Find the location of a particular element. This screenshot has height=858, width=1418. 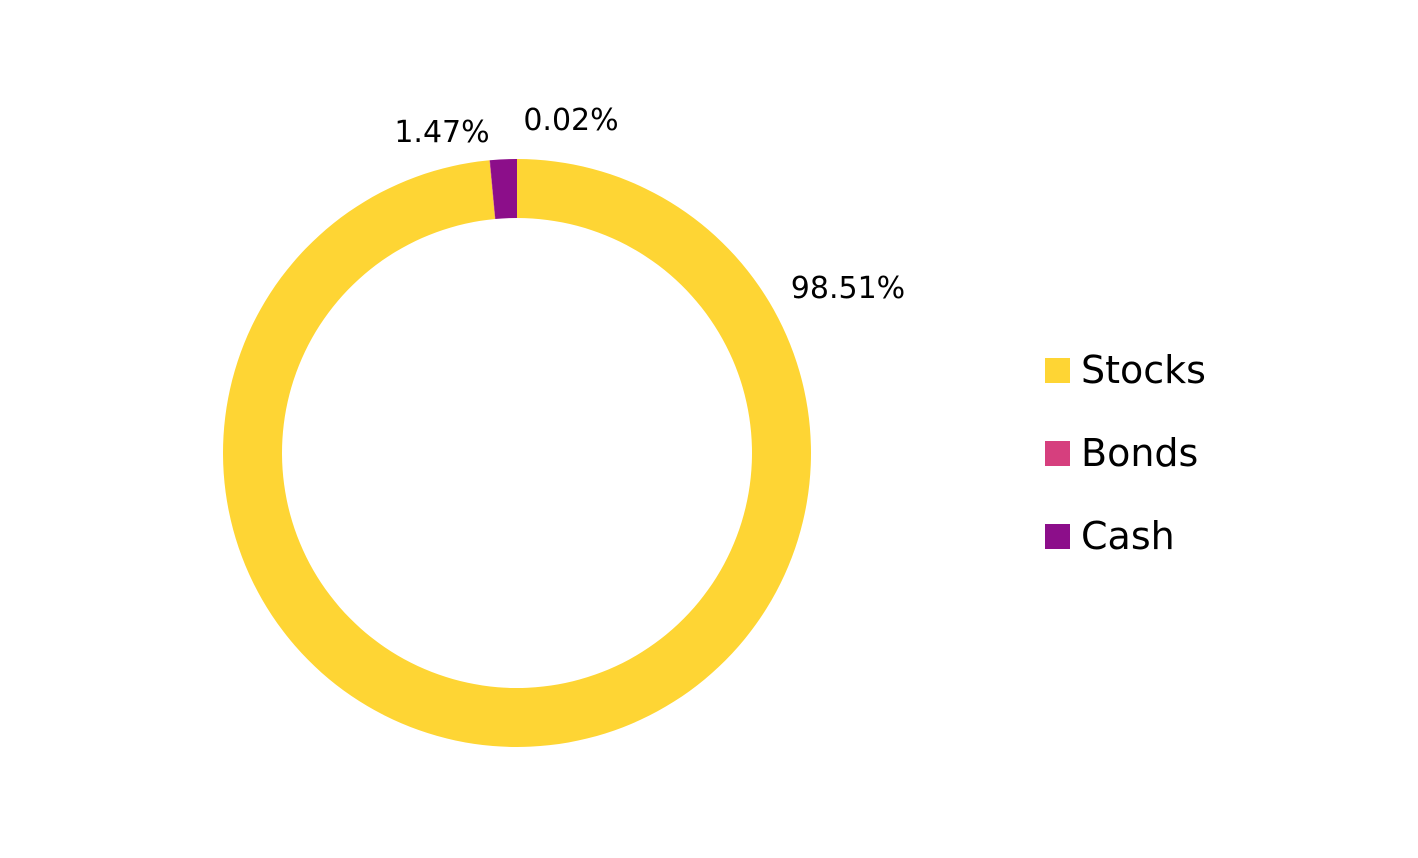

data-label-cash: 1.47% is located at coordinates (441, 132).